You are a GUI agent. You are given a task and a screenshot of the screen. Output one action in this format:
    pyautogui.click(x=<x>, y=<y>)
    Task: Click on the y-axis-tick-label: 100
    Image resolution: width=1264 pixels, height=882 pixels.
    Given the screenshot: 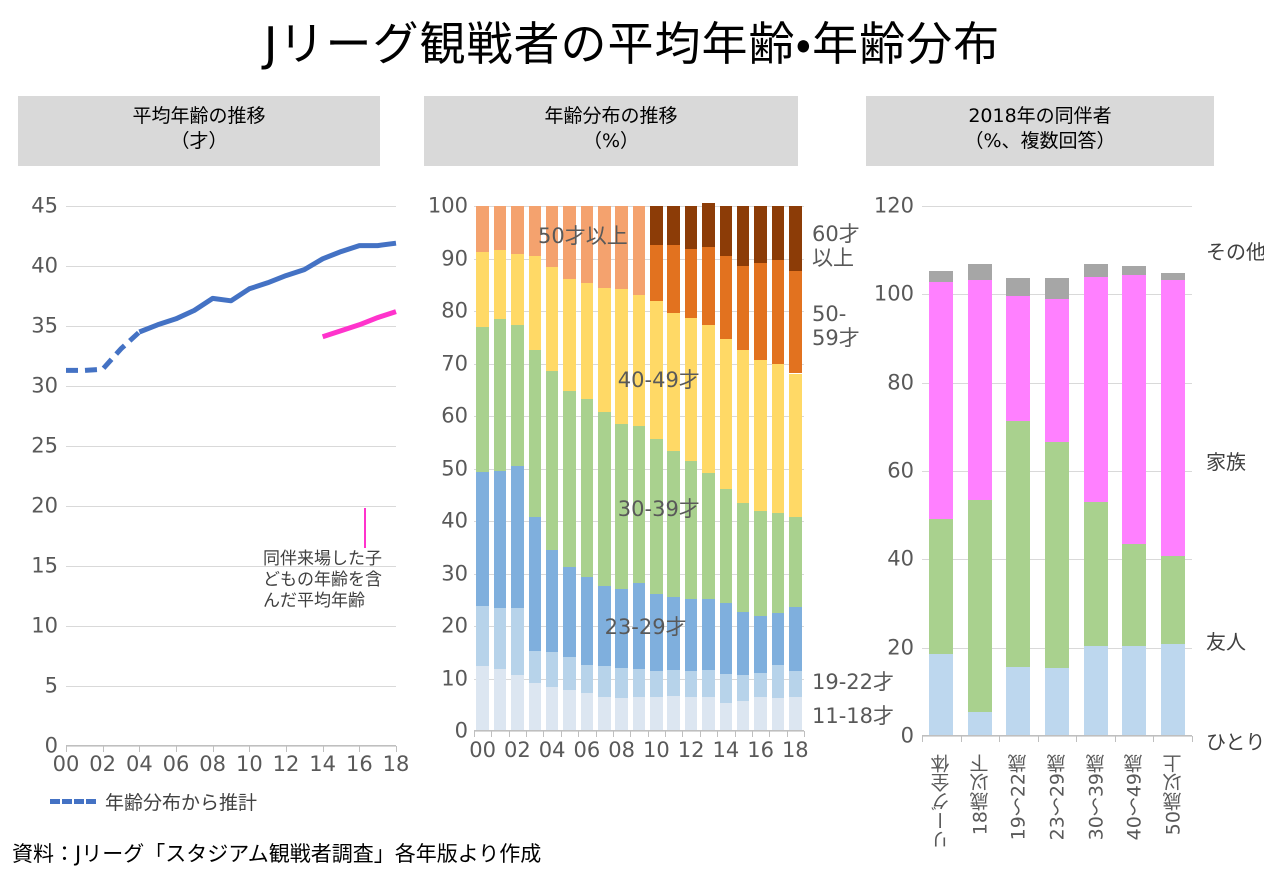 What is the action you would take?
    pyautogui.click(x=447, y=205)
    